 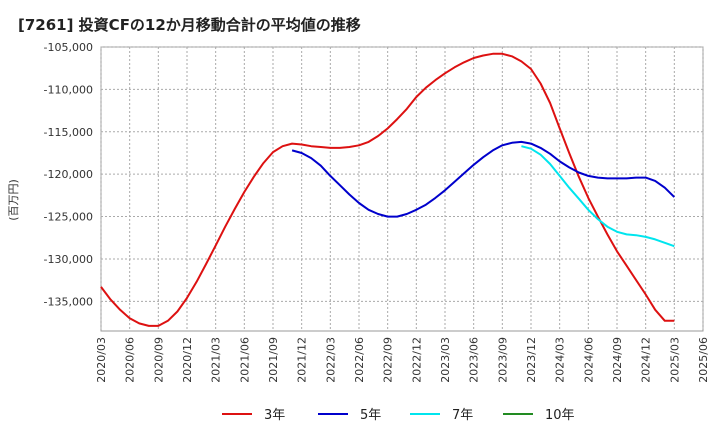 What do you see at coordinates (68, 217) in the screenshot?
I see `y-tick-label: -125,000` at bounding box center [68, 217].